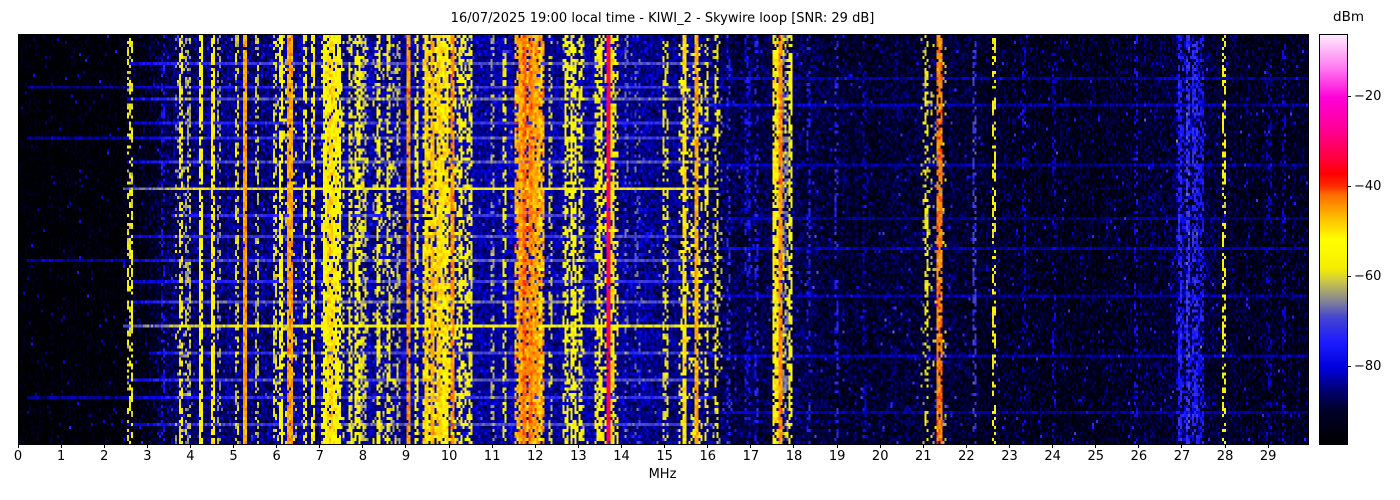  I want to click on x-tick-label: 20, so click(880, 456).